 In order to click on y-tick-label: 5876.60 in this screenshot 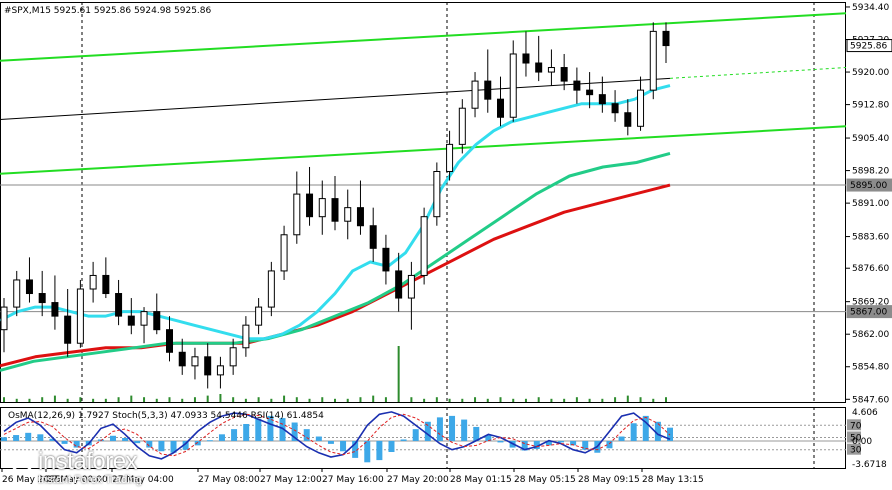, I will do `click(870, 269)`.